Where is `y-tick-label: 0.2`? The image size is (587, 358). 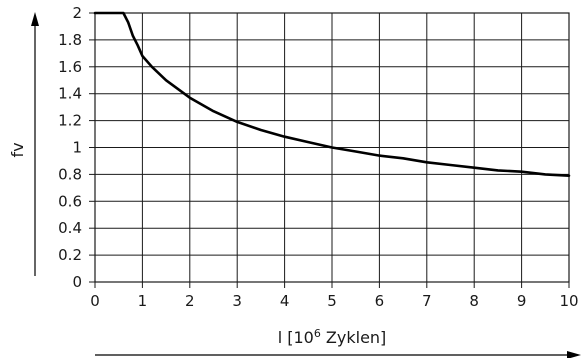 y-tick-label: 0.2 is located at coordinates (70, 255).